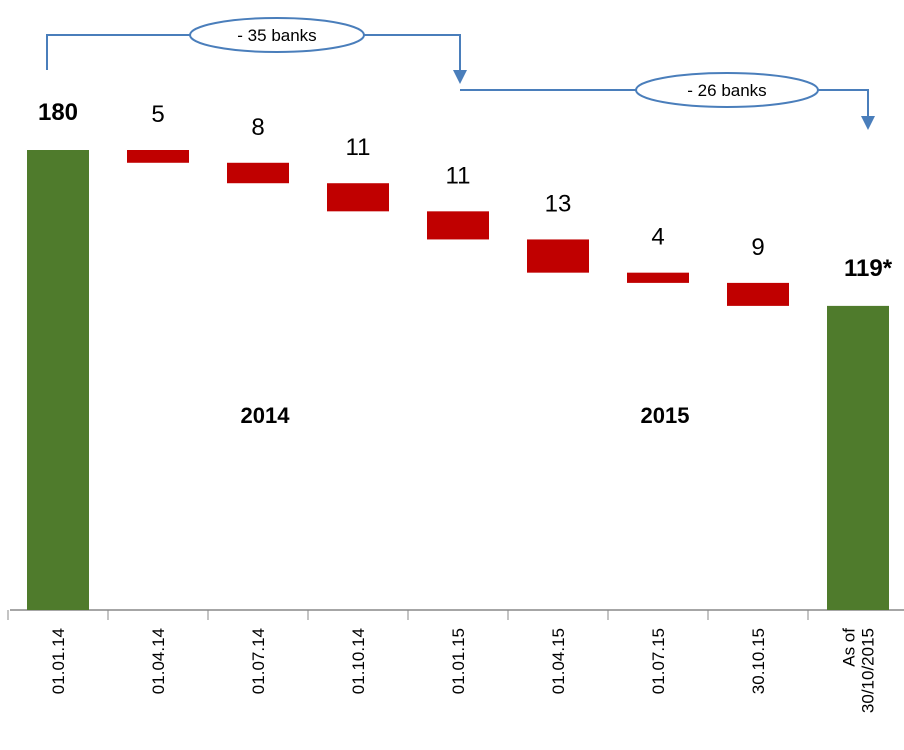 This screenshot has height=750, width=904. Describe the element at coordinates (58, 661) in the screenshot. I see `x-tick-label: 01.01.14` at that location.